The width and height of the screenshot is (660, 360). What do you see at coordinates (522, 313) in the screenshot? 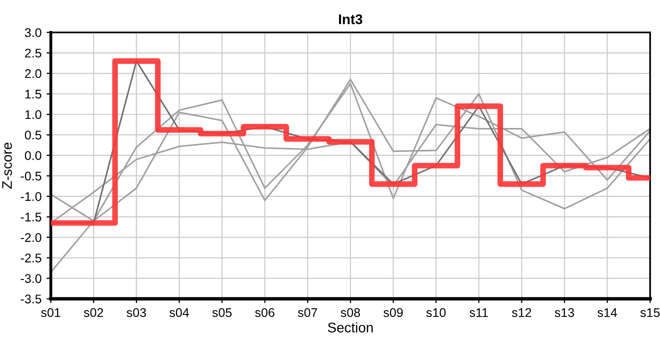
I see `x-tick-label: s12` at bounding box center [522, 313].